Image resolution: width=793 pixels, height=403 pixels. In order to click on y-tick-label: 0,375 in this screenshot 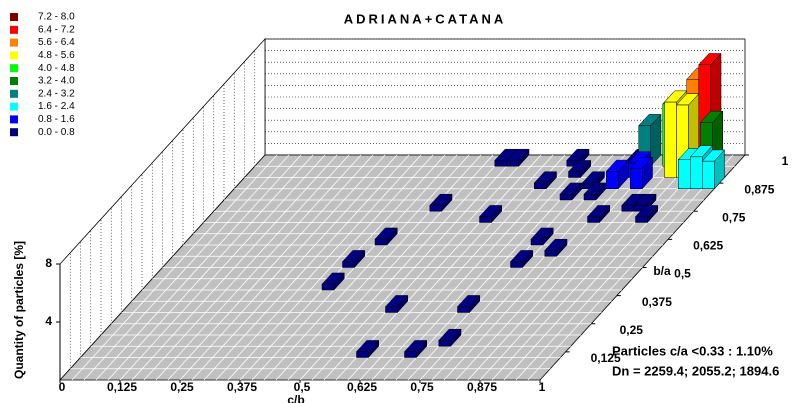, I will do `click(657, 302)`.